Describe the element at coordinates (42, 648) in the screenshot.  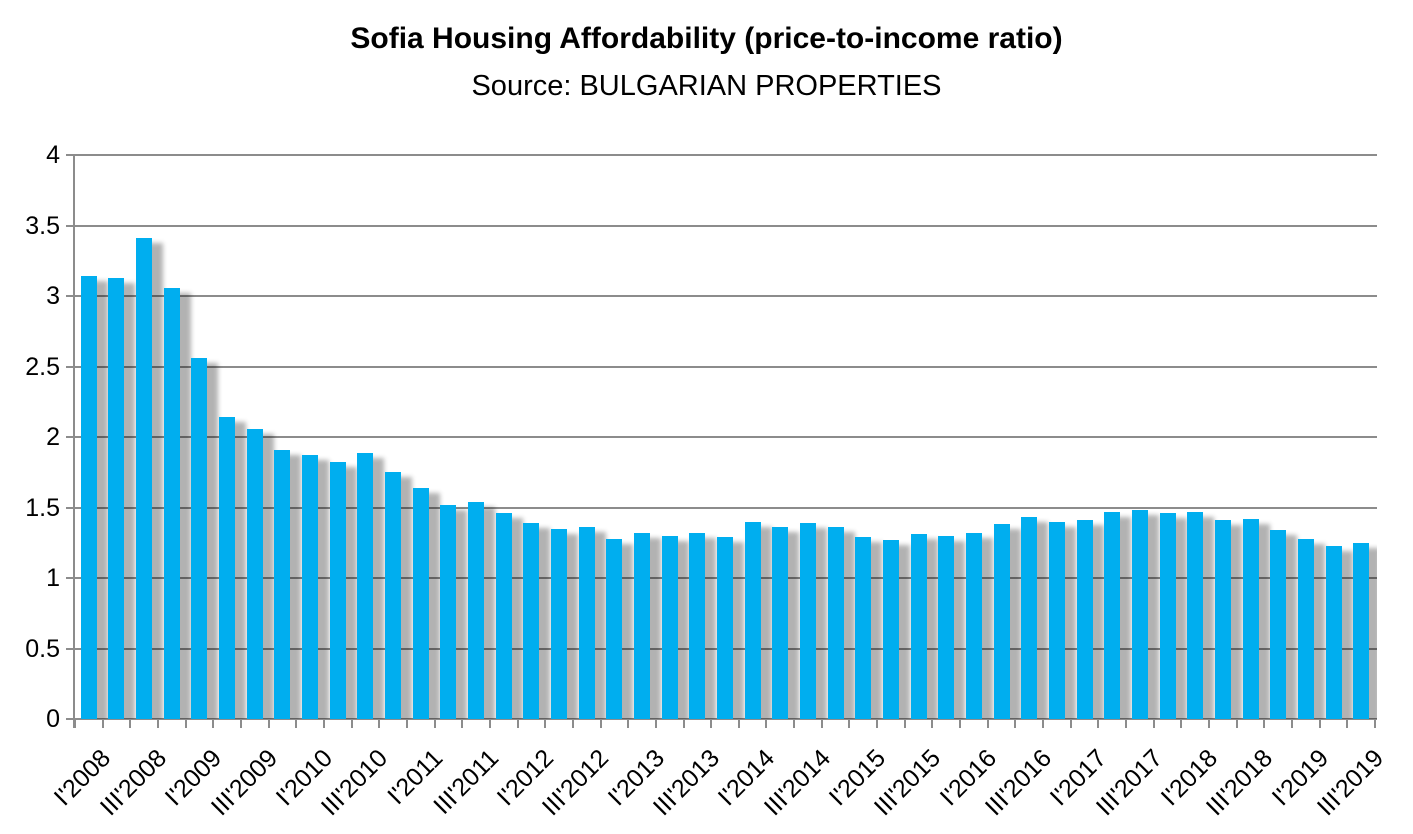
I see `y-axis-tick-label: 0.5` at that location.